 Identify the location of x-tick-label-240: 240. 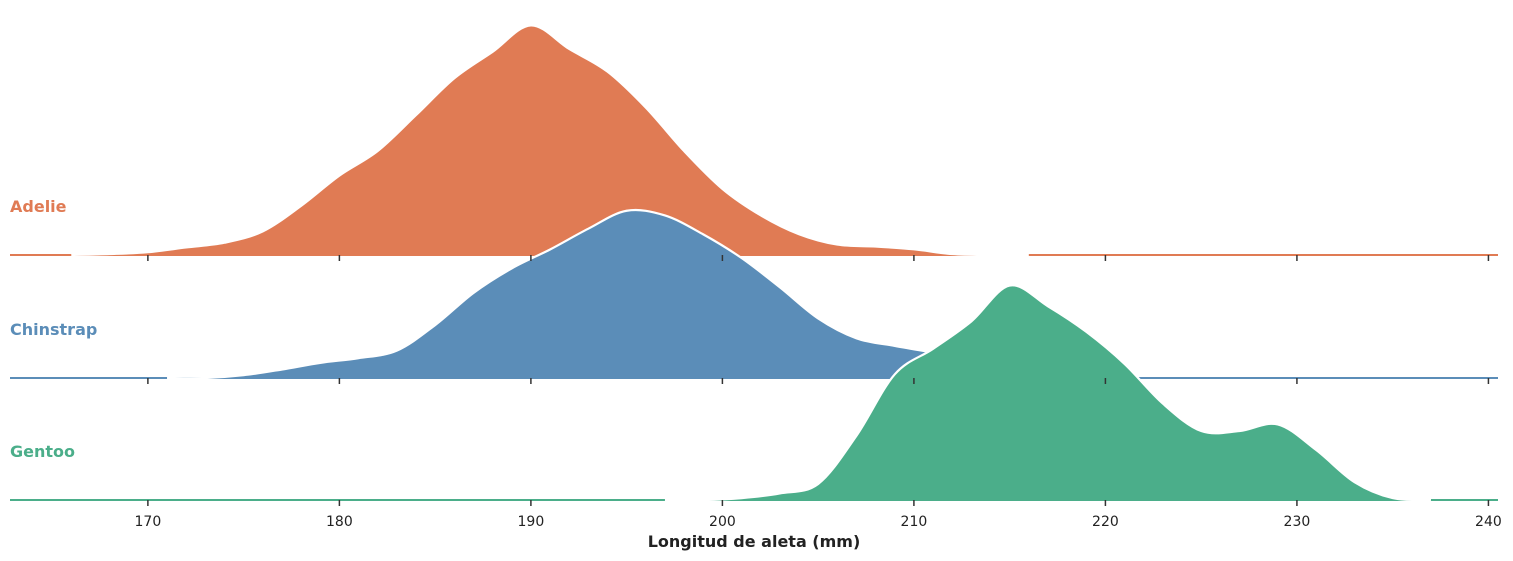
(1488, 522).